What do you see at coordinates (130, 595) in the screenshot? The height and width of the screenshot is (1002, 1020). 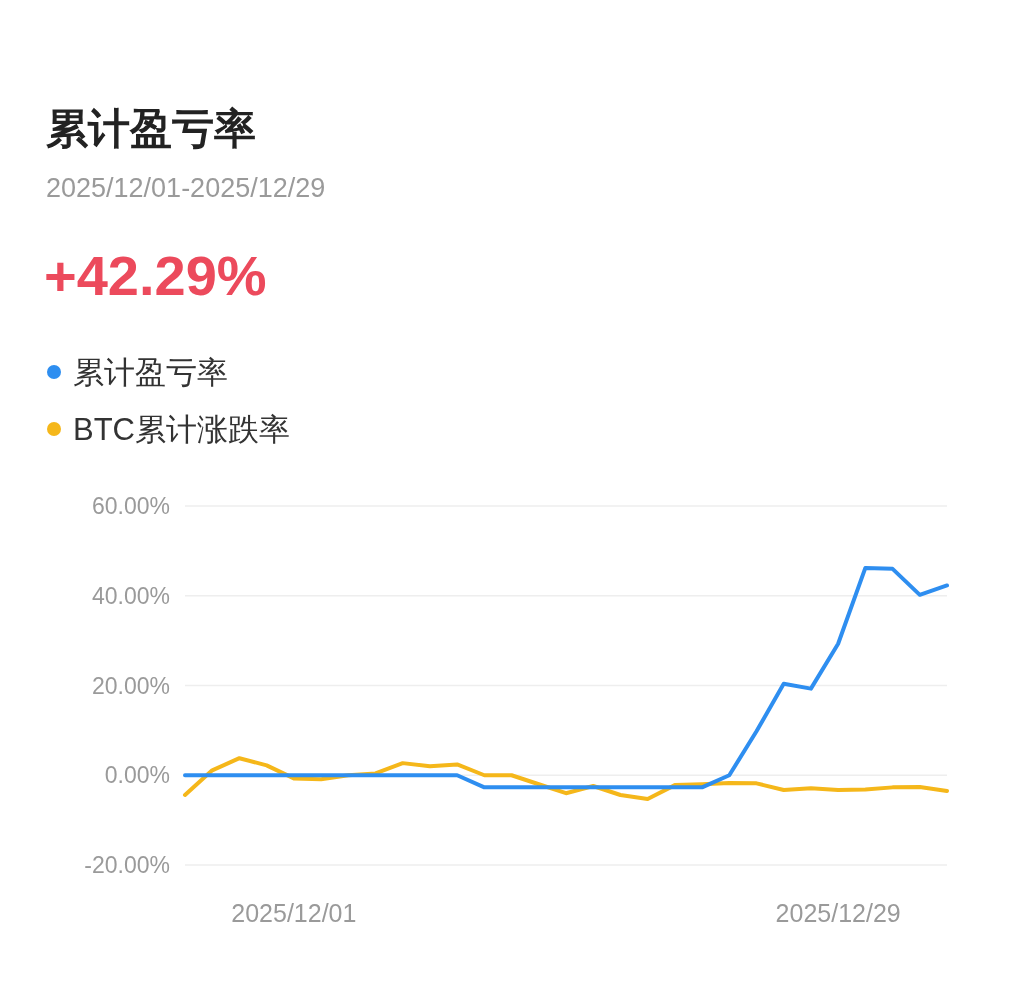 I see `y-tick-label: 40.00%` at bounding box center [130, 595].